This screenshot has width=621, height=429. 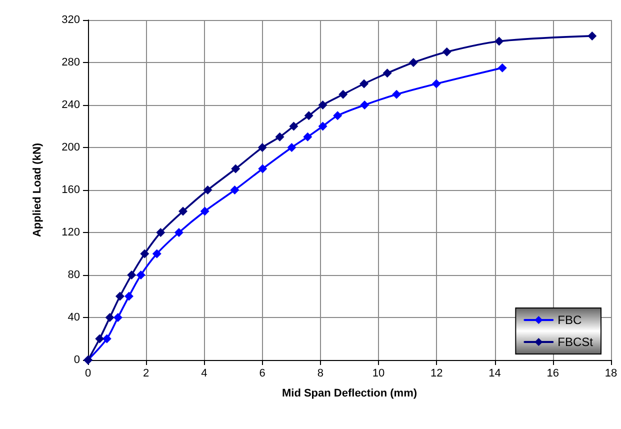 I want to click on y-tick-label: 160, so click(x=71, y=190).